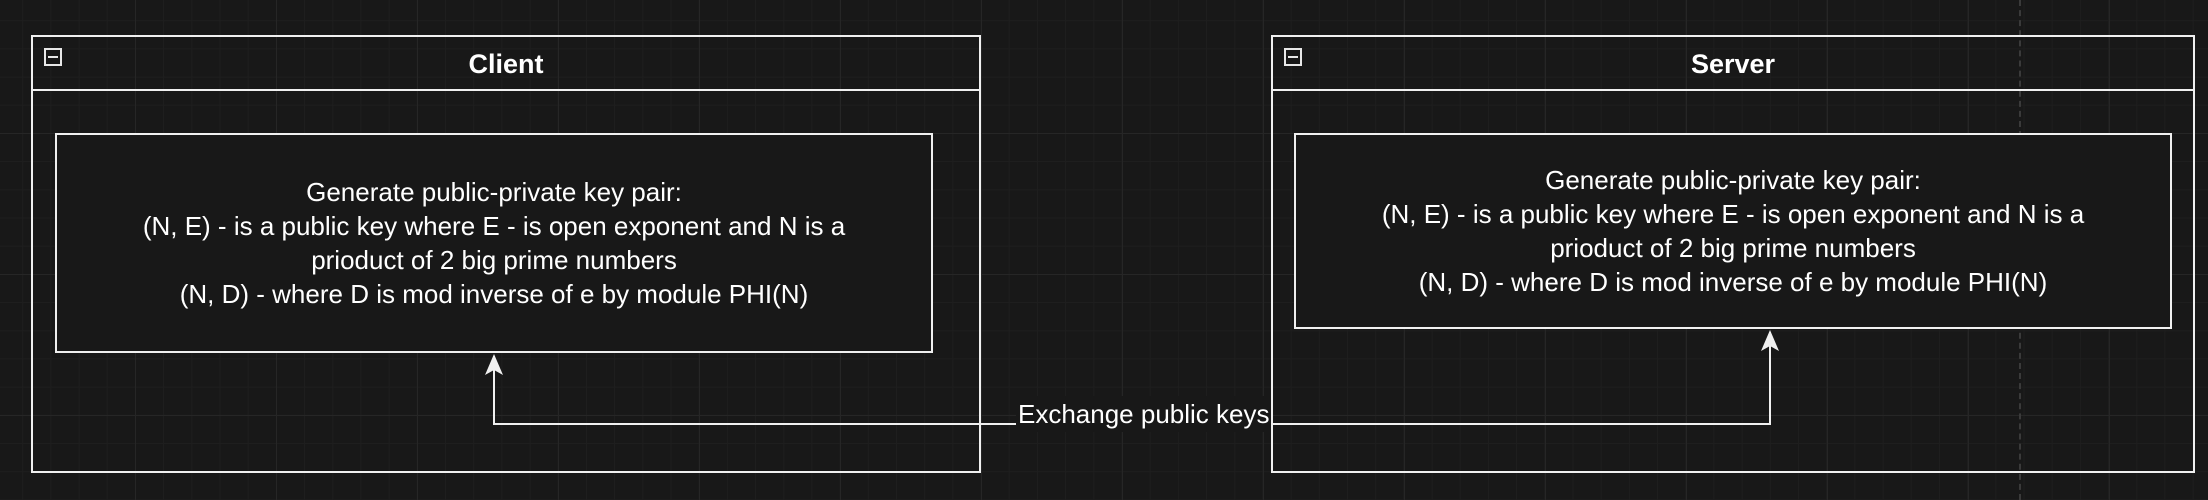 The width and height of the screenshot is (2208, 500). I want to click on client-title: Client, so click(506, 64).